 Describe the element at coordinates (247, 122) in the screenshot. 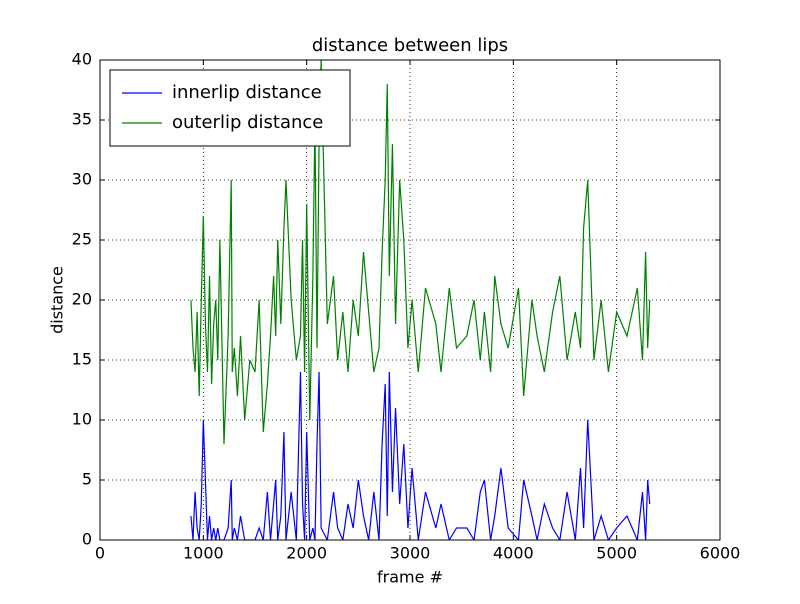

I see `legend-label: outerlip distance` at that location.